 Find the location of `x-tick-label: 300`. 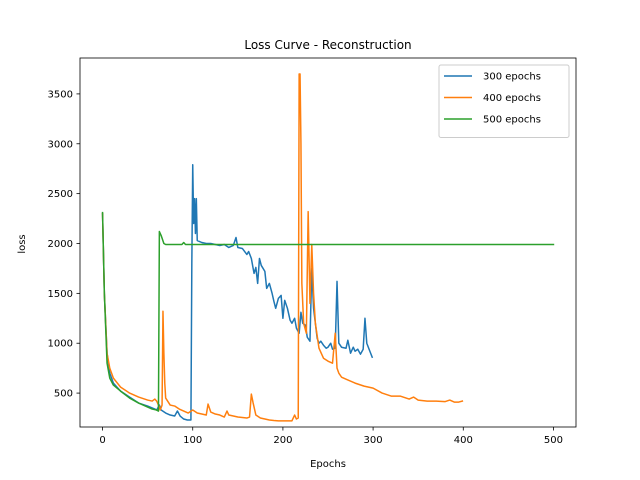

x-tick-label: 300 is located at coordinates (373, 440).